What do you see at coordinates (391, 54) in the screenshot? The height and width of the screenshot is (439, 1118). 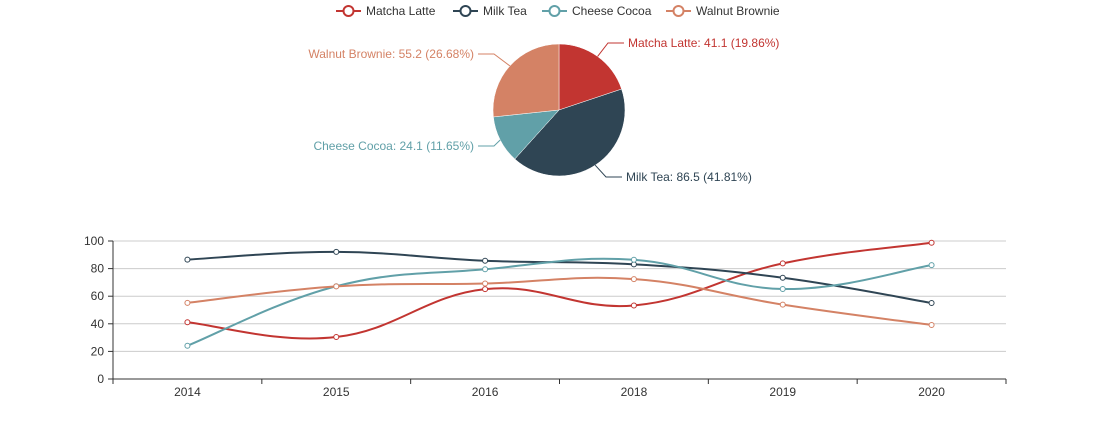 I see `pie-label-walnut-brownie: Walnut Brownie: 55.2 (26.68%)` at bounding box center [391, 54].